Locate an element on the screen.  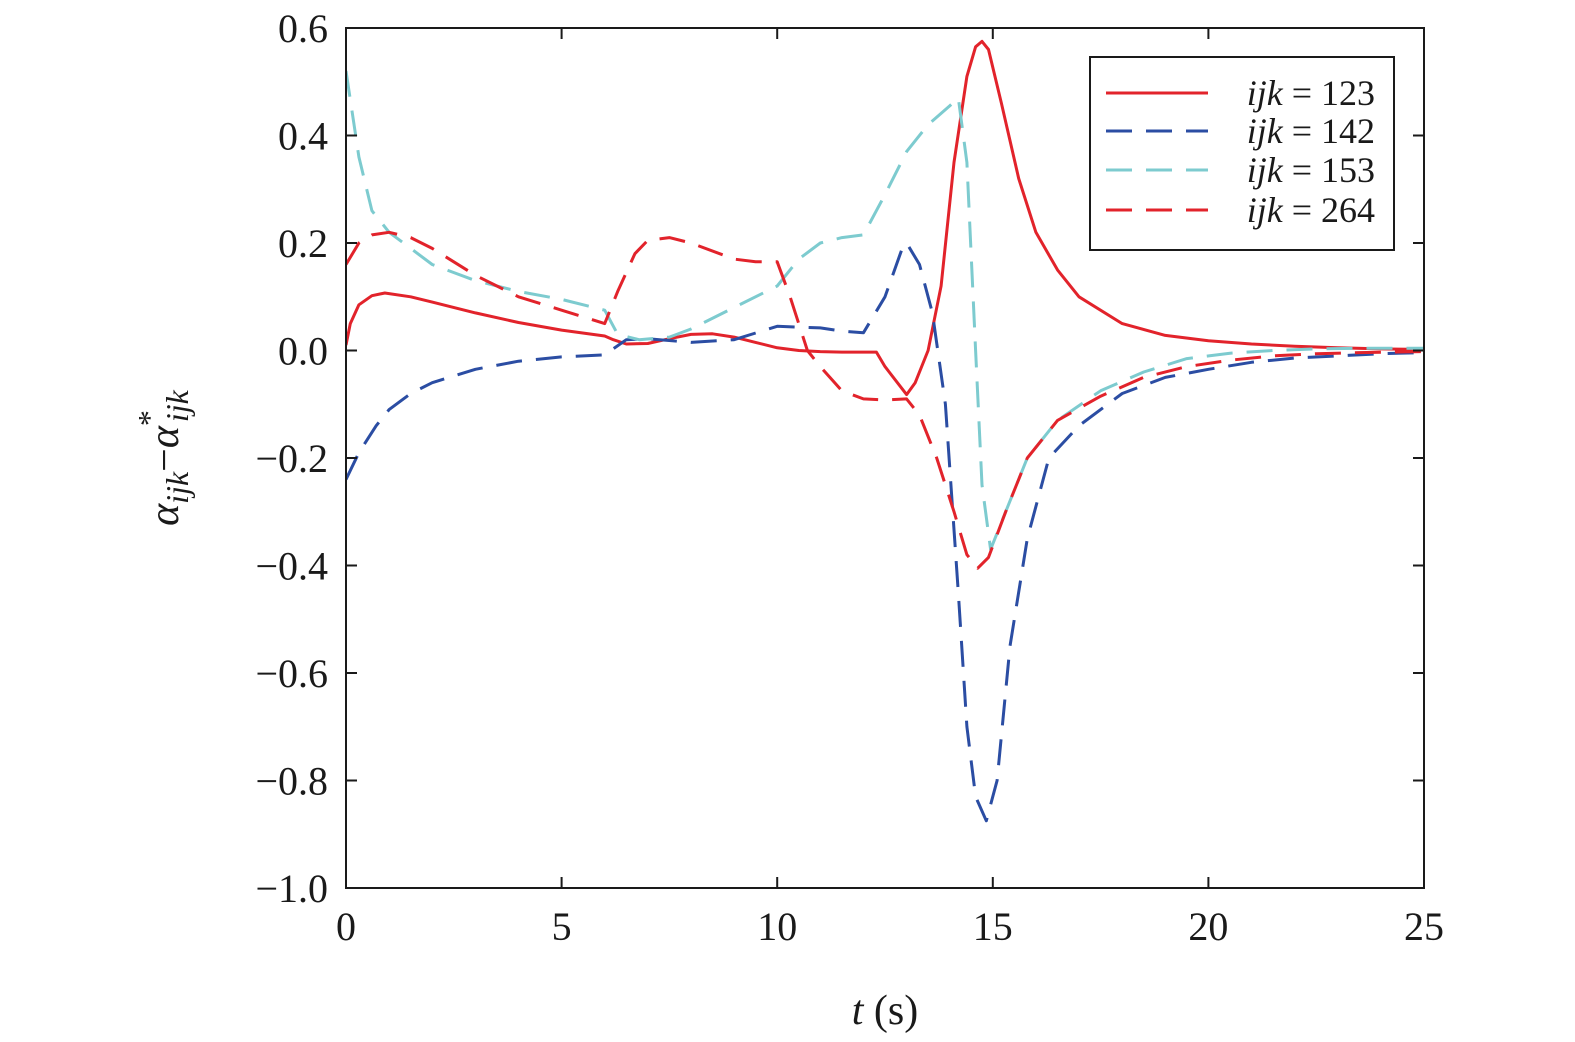
x-tick-label: 20 is located at coordinates (1208, 926).